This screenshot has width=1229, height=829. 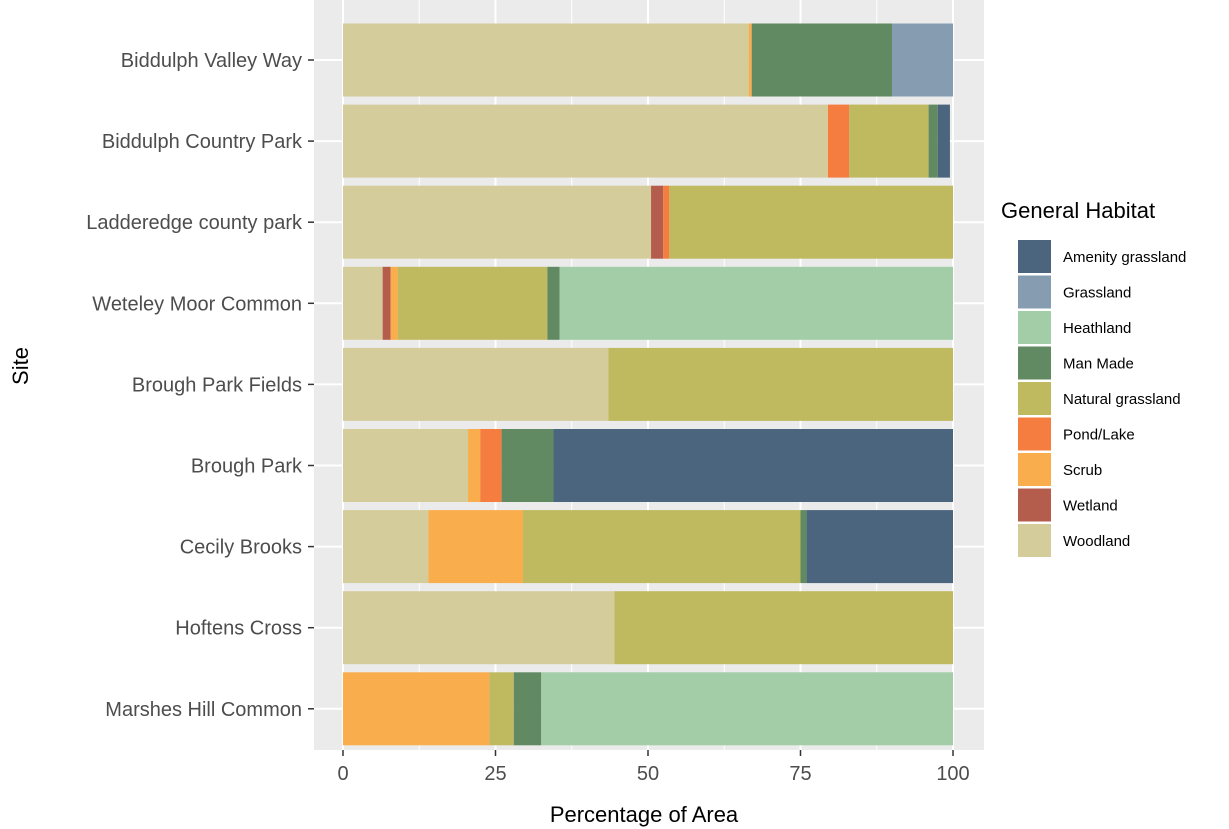 I want to click on legend-label: Man Made, so click(x=1098, y=364).